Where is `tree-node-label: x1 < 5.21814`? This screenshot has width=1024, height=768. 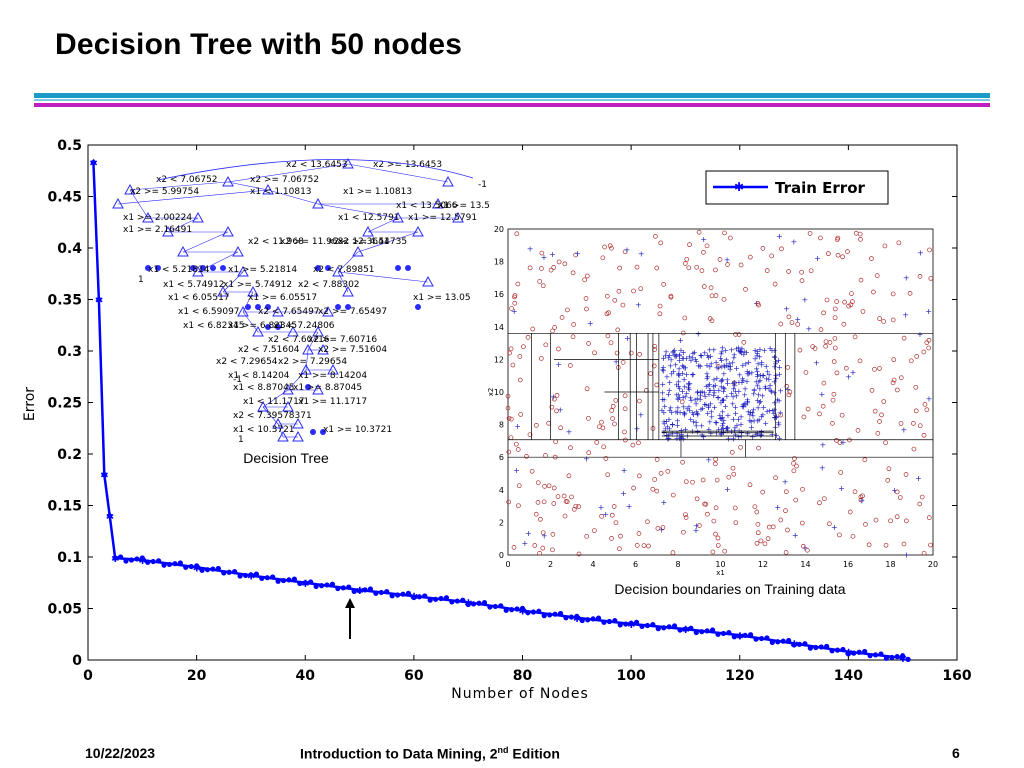
tree-node-label: x1 < 5.21814 is located at coordinates (179, 270).